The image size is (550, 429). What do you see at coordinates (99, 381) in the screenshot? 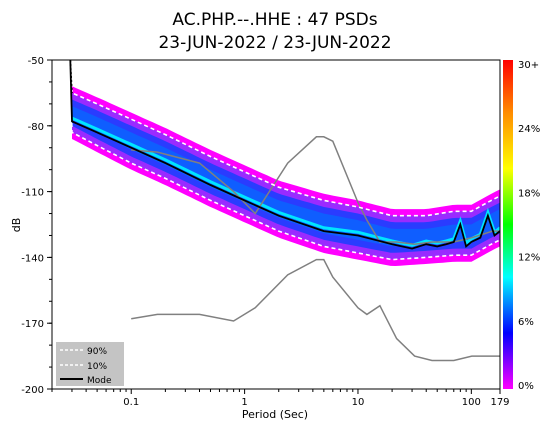
I see `legend-label-mode: Mode` at bounding box center [99, 381].